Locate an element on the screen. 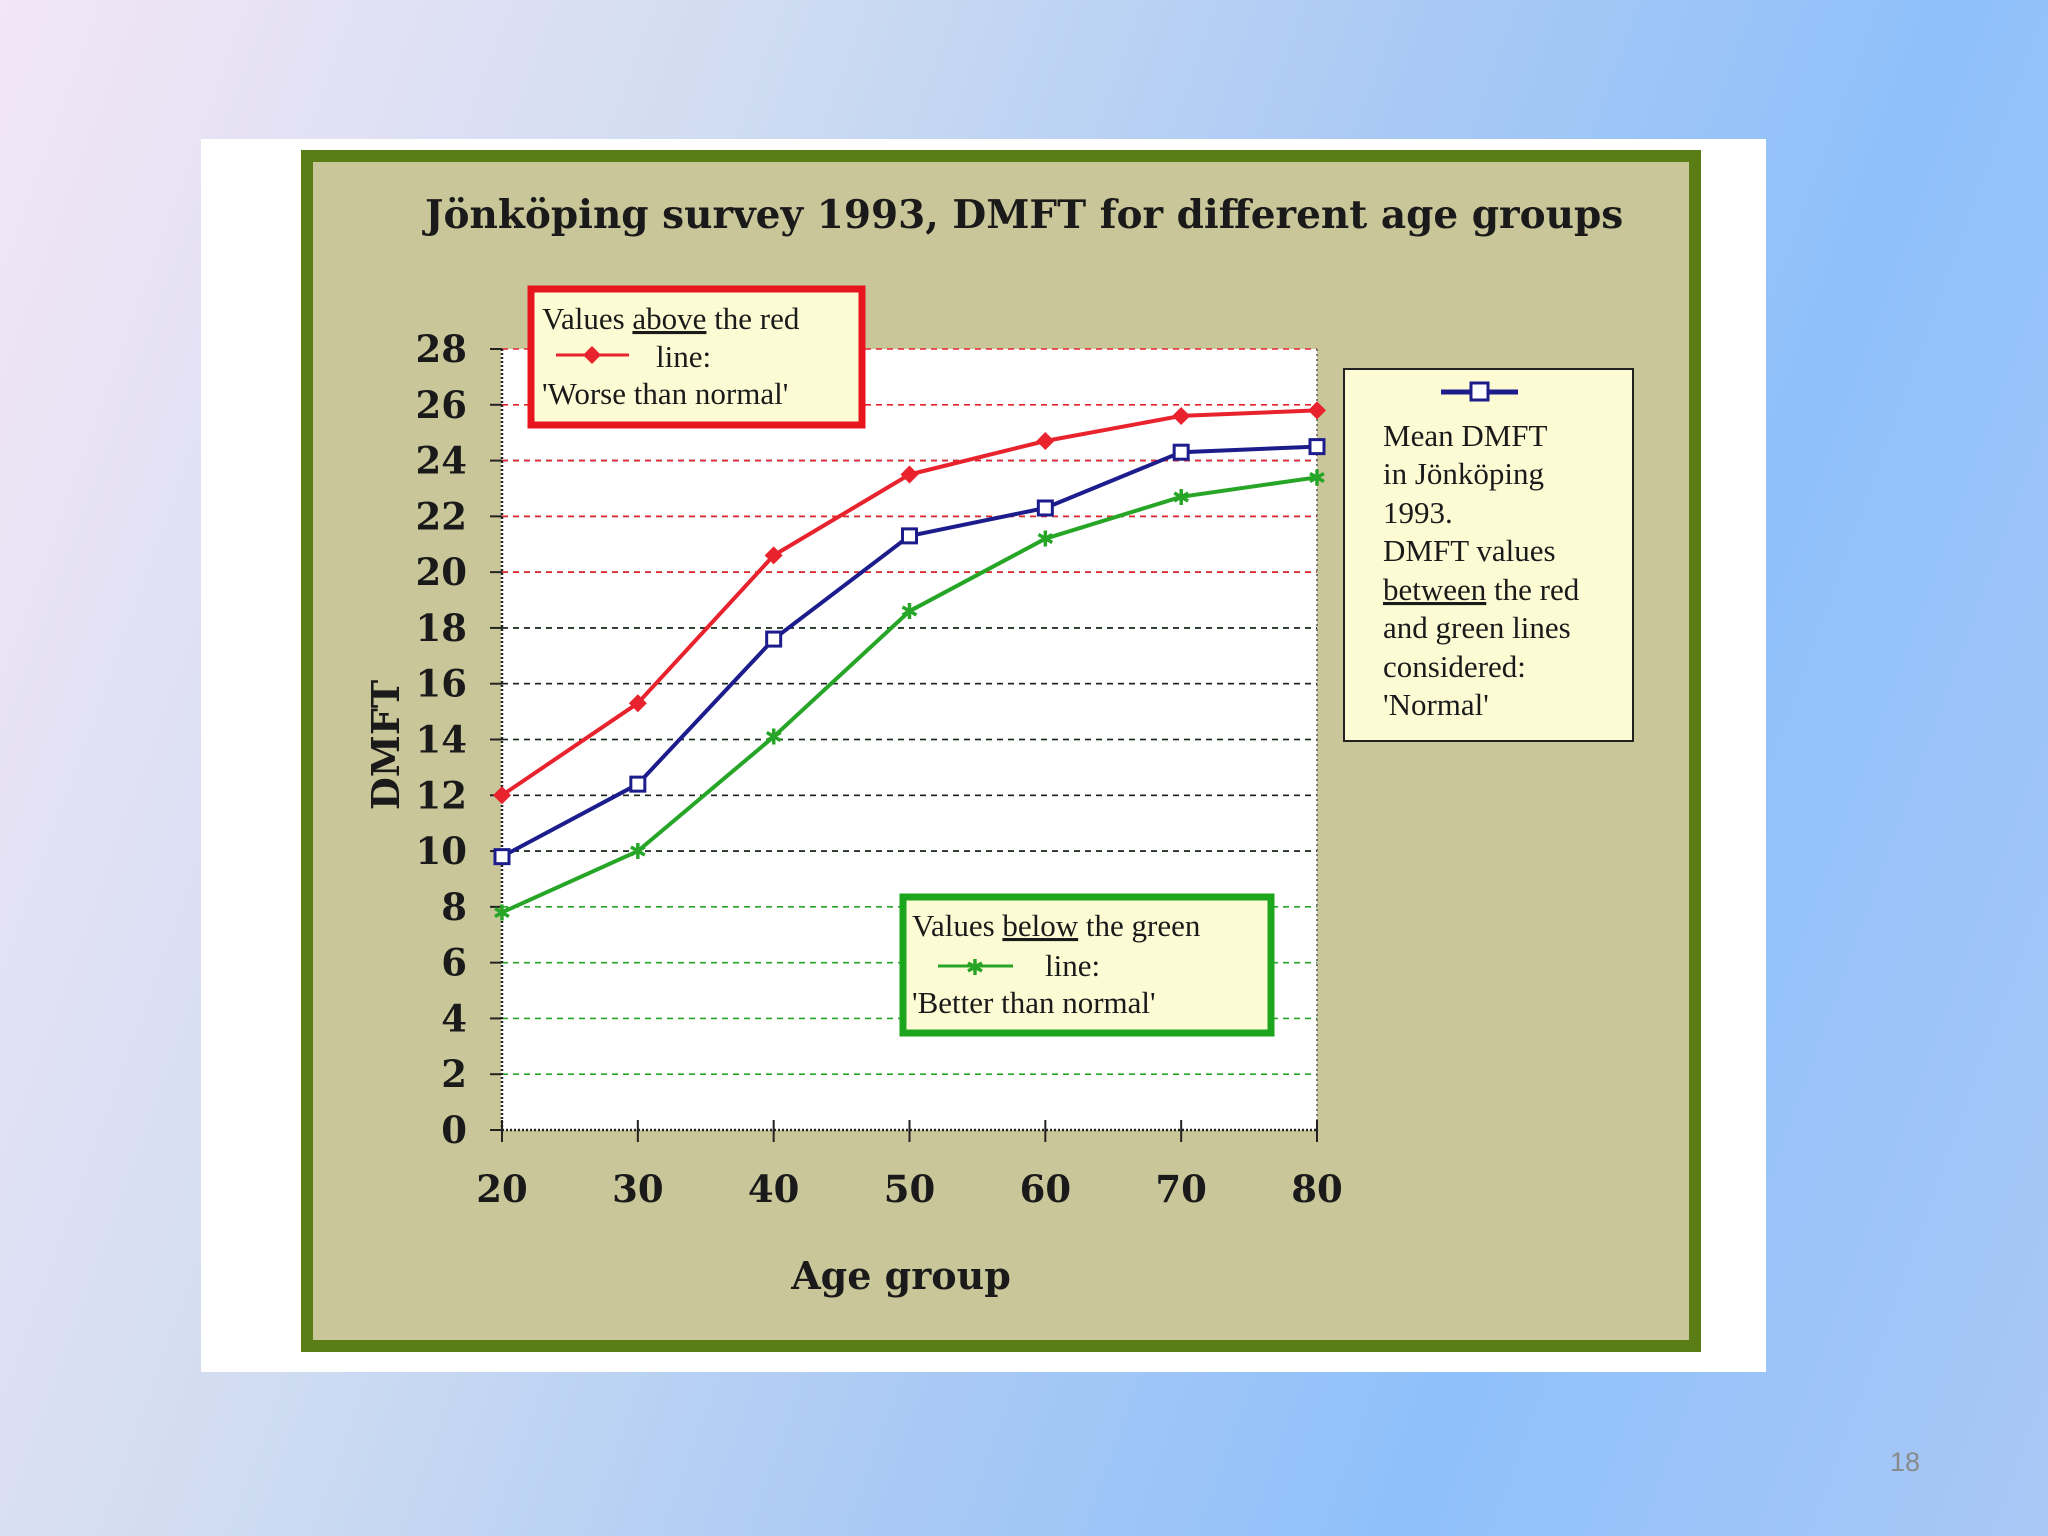 The image size is (2048, 1536). x-tick-label: 30 is located at coordinates (638, 1189).